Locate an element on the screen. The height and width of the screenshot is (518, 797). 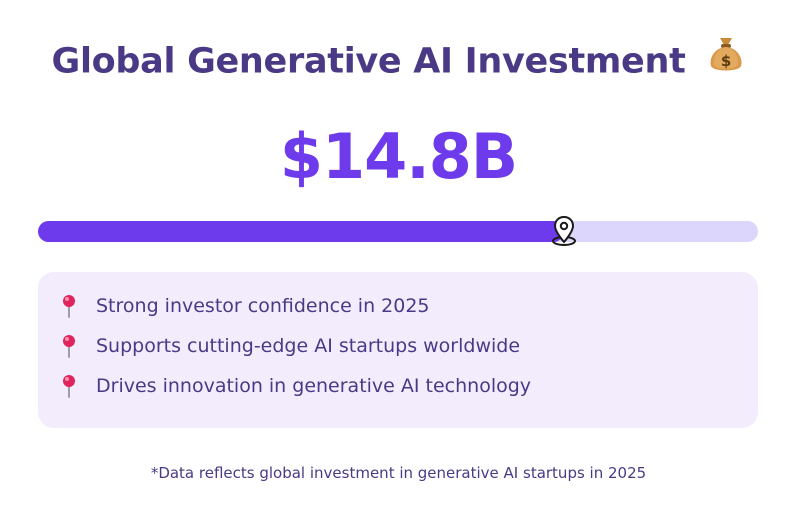
title-text: Global Generative AI Investment is located at coordinates (368, 61).